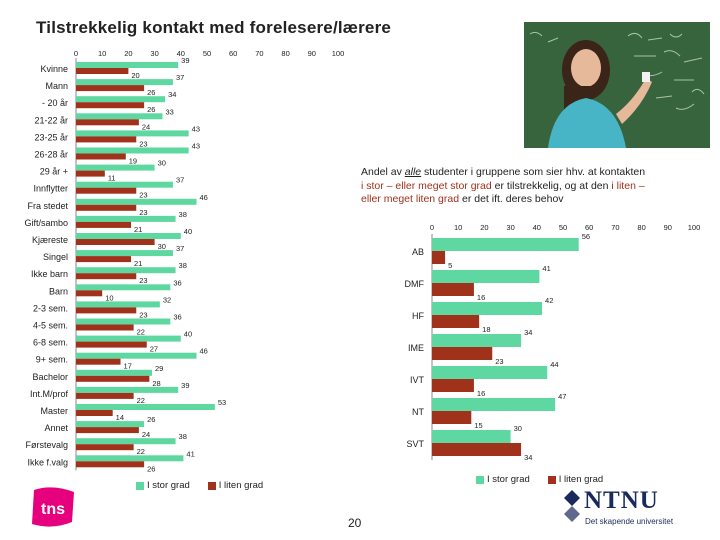 This screenshot has width=720, height=540. I want to click on legend-item-stor-right: I stor grad, so click(503, 479).